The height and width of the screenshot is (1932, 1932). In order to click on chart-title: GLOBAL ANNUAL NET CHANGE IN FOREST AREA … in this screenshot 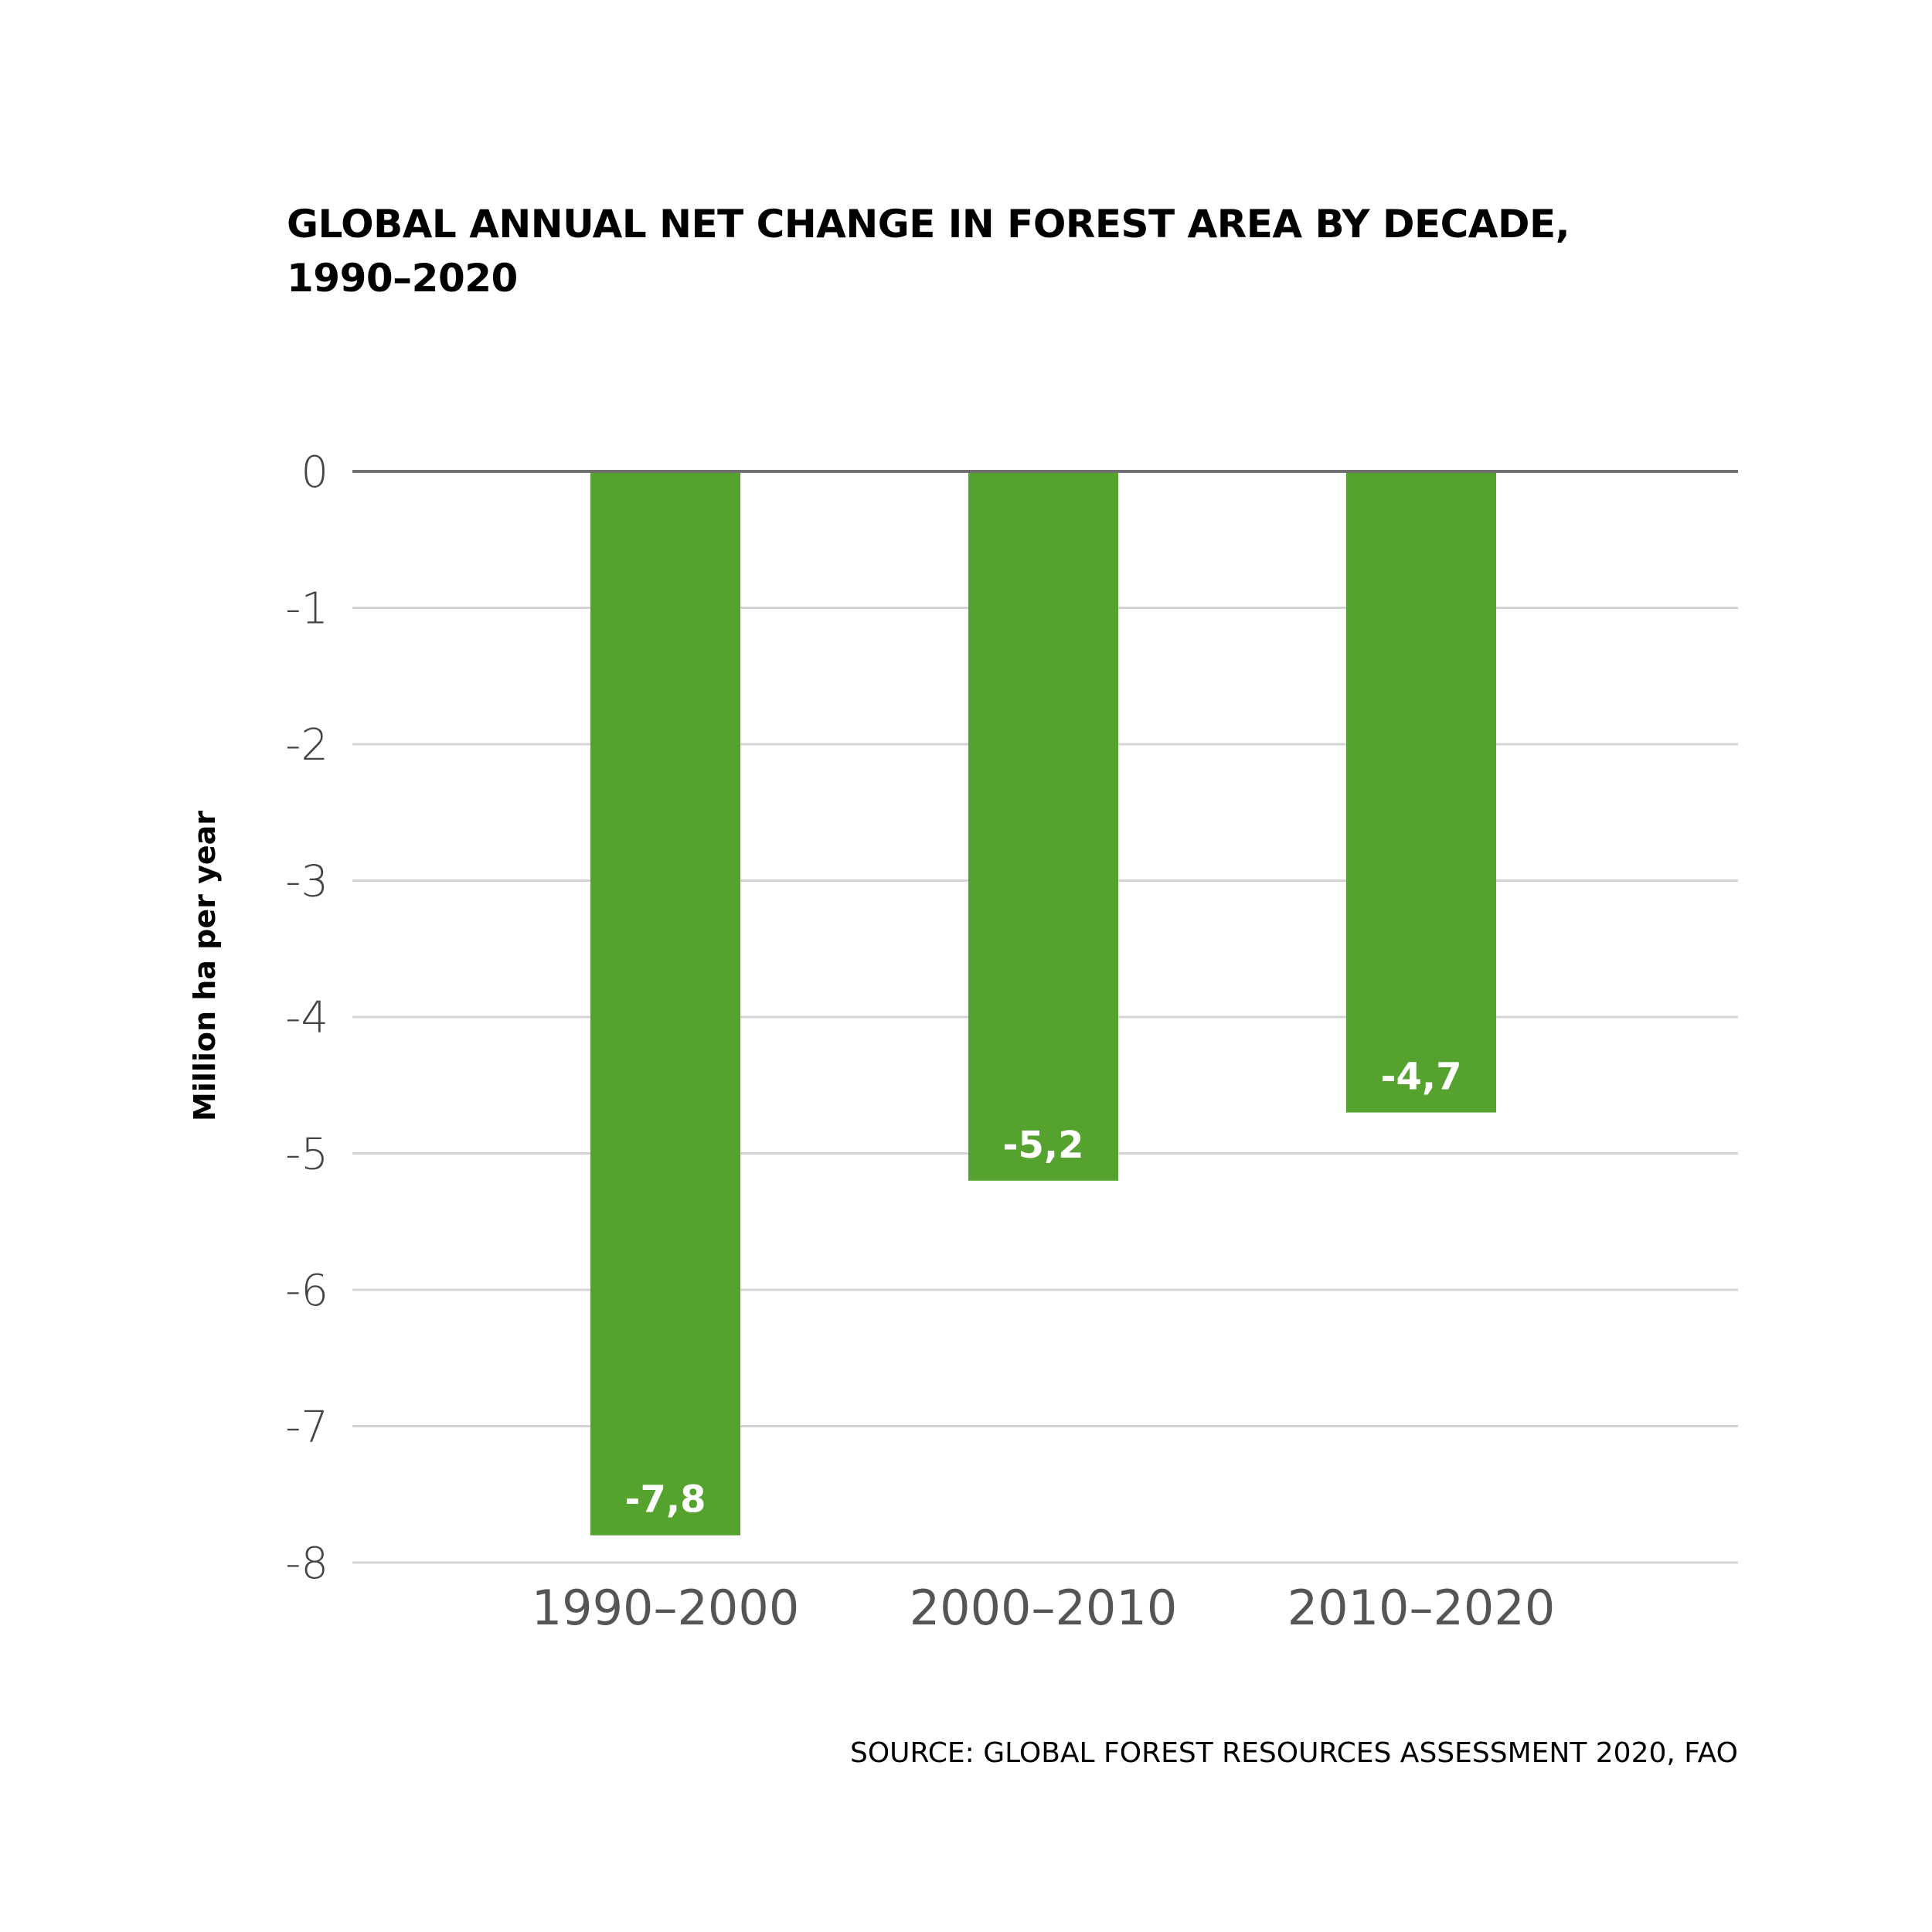, I will do `click(928, 251)`.